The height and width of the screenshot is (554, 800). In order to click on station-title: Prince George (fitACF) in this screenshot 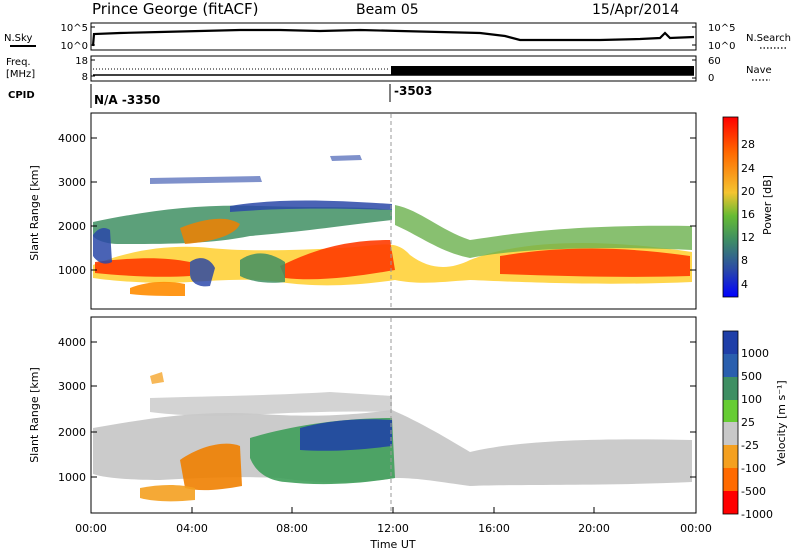, I will do `click(175, 9)`.